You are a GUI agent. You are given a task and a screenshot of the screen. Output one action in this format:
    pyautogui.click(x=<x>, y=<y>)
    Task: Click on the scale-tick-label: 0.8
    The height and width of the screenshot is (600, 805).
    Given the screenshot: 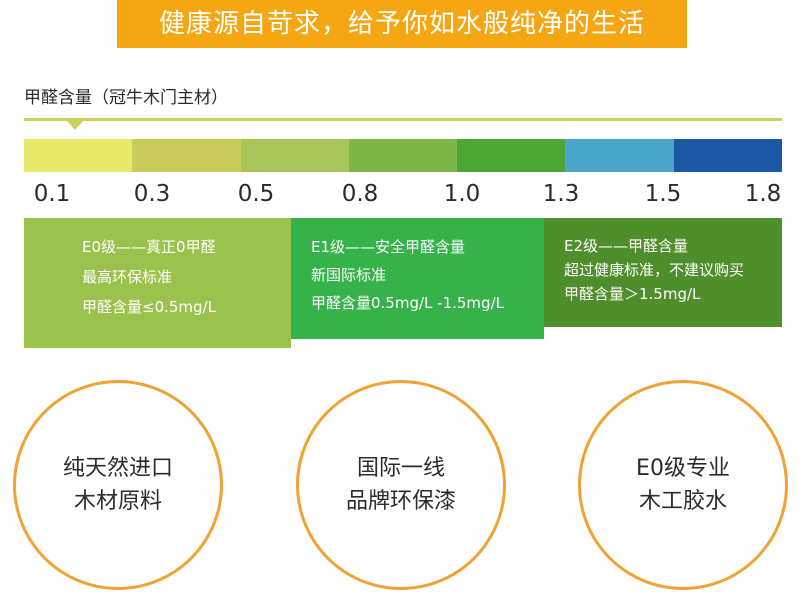 What is the action you would take?
    pyautogui.click(x=360, y=194)
    